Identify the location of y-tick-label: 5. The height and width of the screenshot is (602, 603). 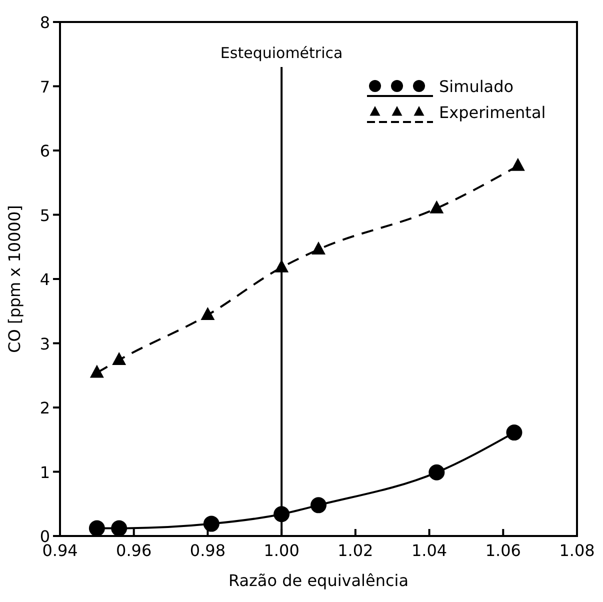
(45, 215).